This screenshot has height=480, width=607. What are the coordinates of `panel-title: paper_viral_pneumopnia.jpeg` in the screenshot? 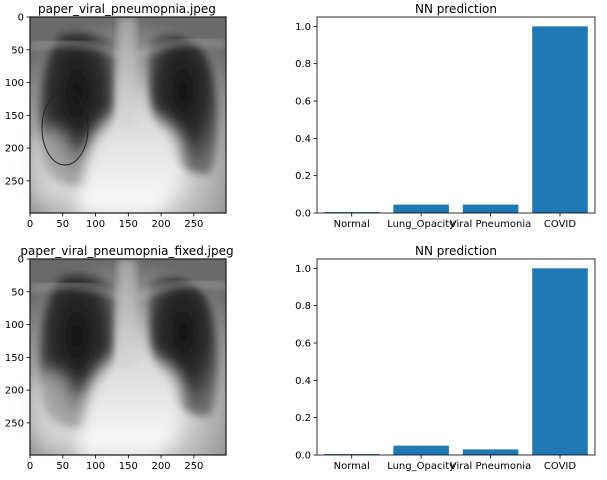 It's located at (127, 9).